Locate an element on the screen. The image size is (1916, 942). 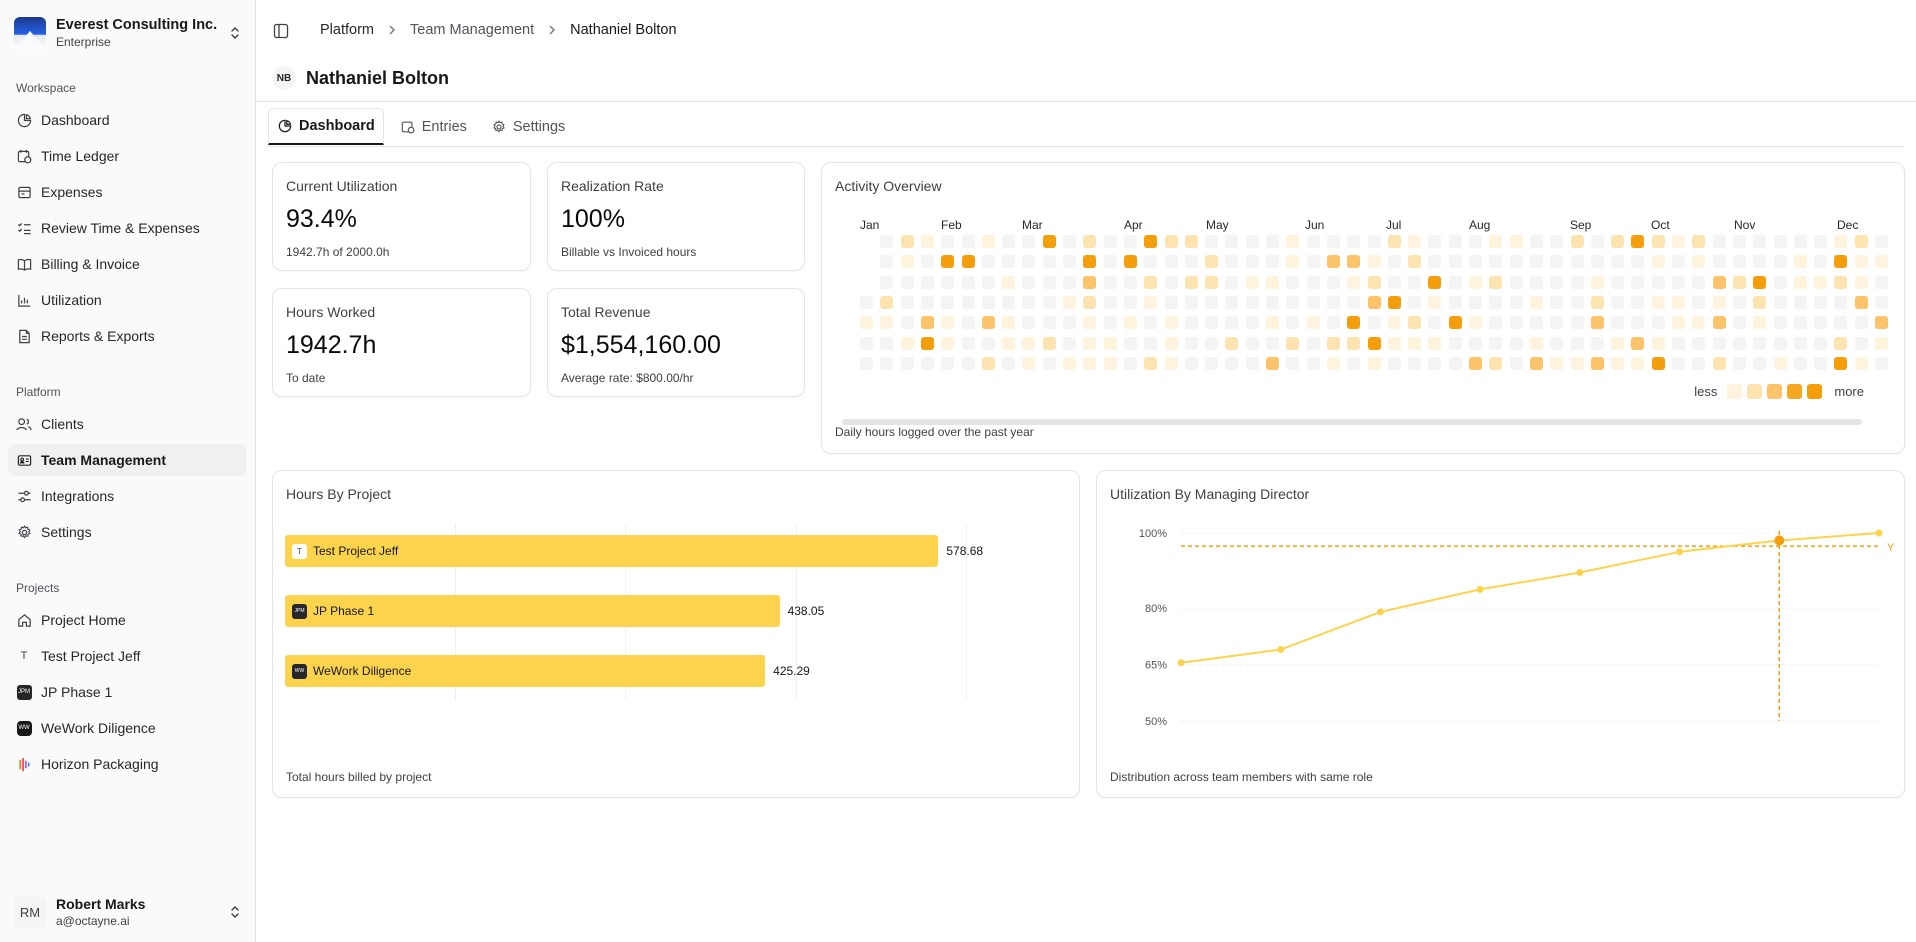
user-menu: RM Robert Marks a@octayne.ai is located at coordinates (128, 912).